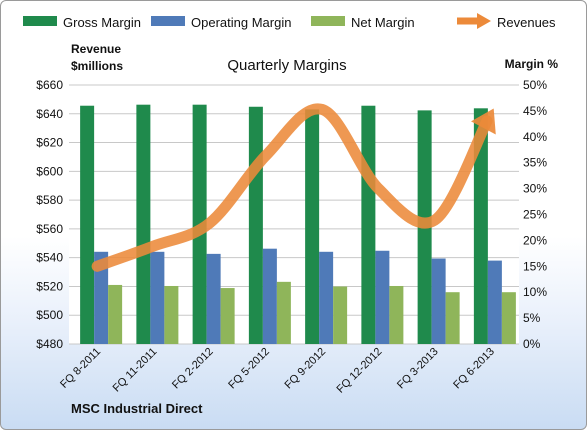 The image size is (587, 430). Describe the element at coordinates (40, 21) in the screenshot. I see `gross-margin-legend-swatch` at that location.